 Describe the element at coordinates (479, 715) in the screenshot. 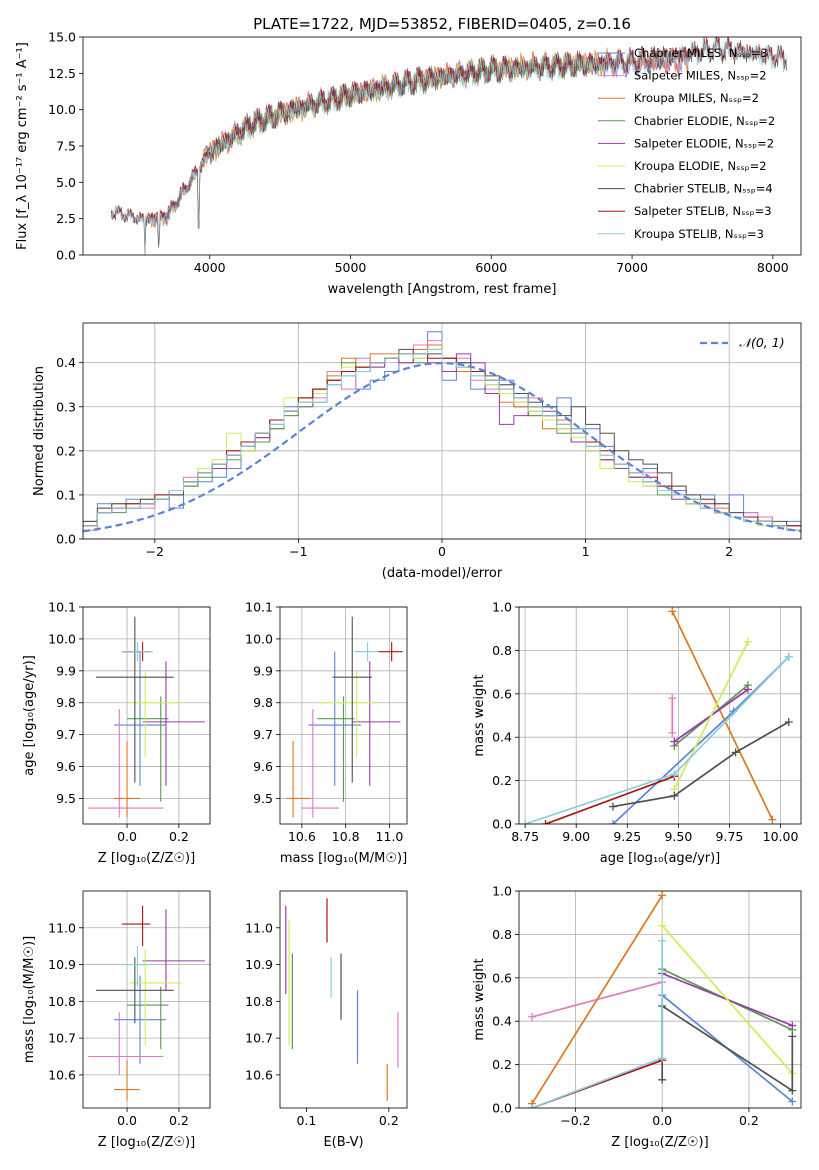

I see `weight-vs-age-ylabel: mass weight` at that location.